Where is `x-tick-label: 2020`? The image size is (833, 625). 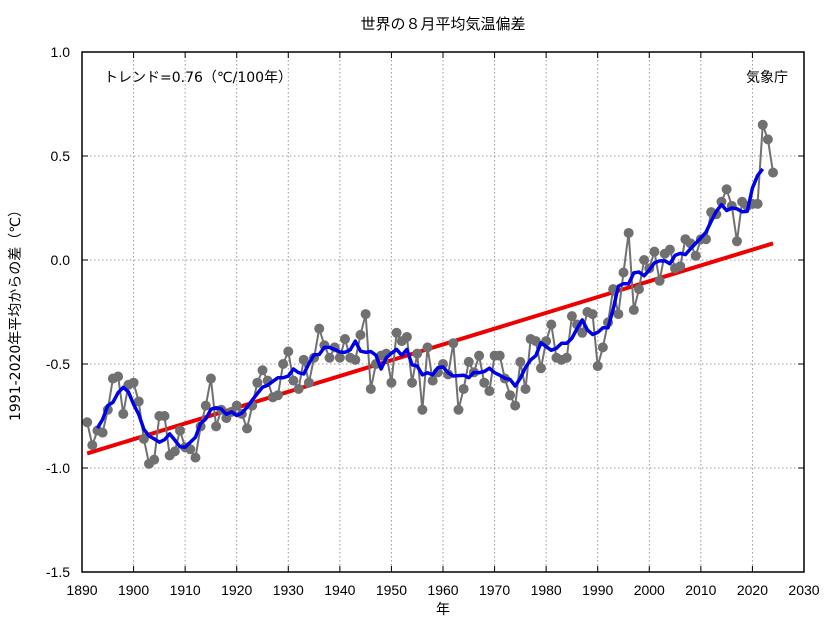 x-tick-label: 2020 is located at coordinates (752, 590).